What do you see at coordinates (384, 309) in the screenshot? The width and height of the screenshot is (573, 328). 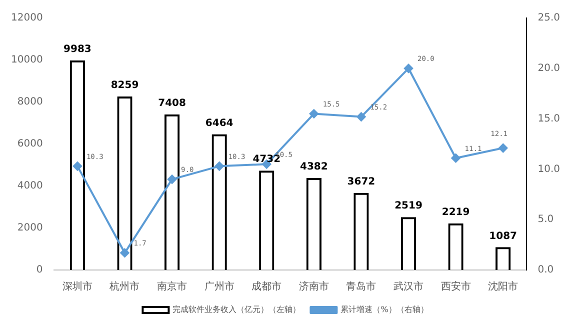 I see `legend-label: 累计增速（%）（右轴）` at bounding box center [384, 309].